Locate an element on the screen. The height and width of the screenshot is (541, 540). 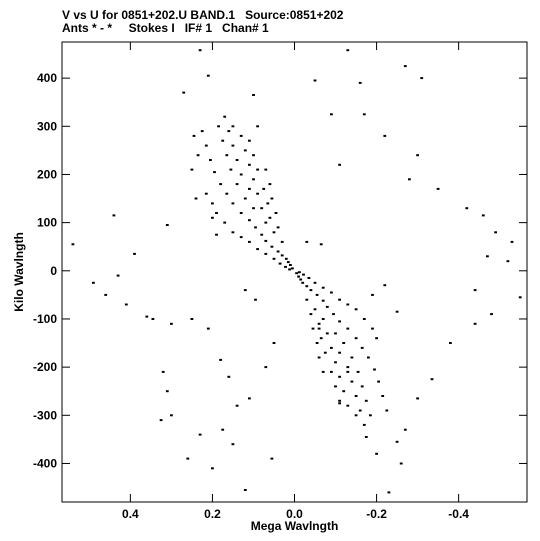
y-tick-label: -200 is located at coordinates (45, 367).